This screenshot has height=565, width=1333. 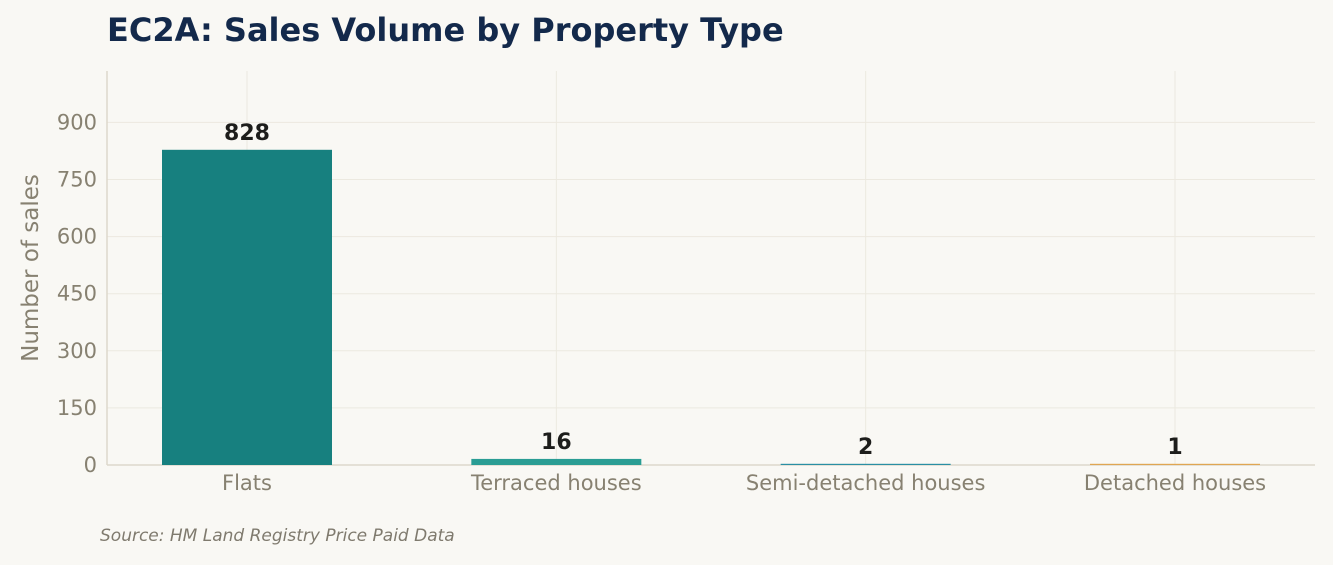 I want to click on y-tick-label: 900, so click(x=77, y=122).